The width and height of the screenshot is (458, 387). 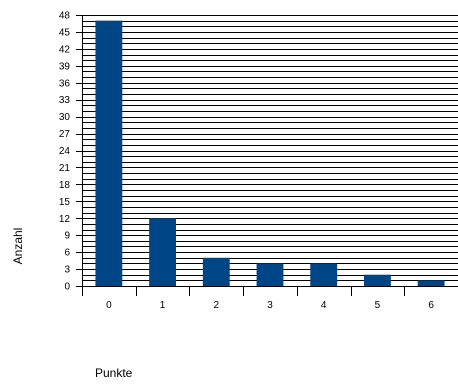 What do you see at coordinates (67, 287) in the screenshot?
I see `y-tick-label: 0` at bounding box center [67, 287].